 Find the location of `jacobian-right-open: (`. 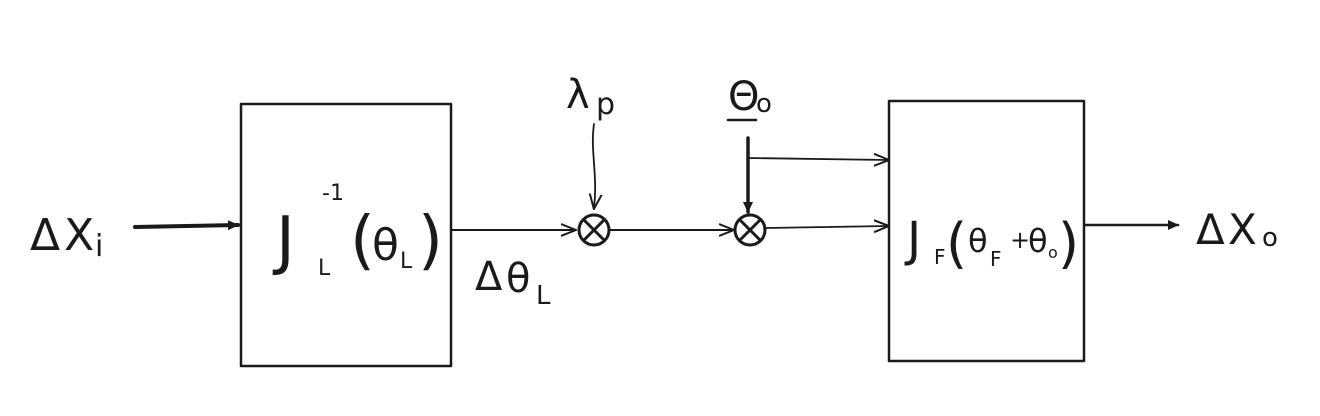

jacobian-right-open: ( is located at coordinates (956, 243).